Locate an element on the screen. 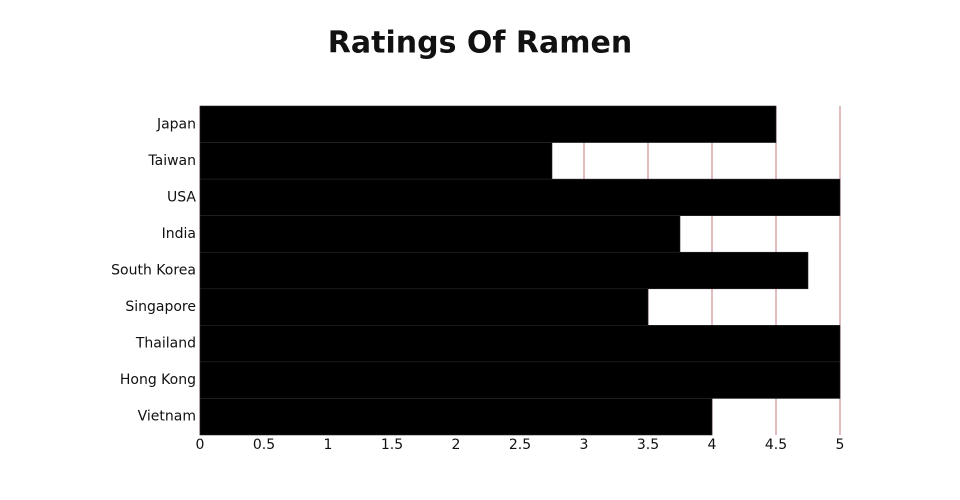 The height and width of the screenshot is (500, 960). x-tick-label: 5 is located at coordinates (840, 445).